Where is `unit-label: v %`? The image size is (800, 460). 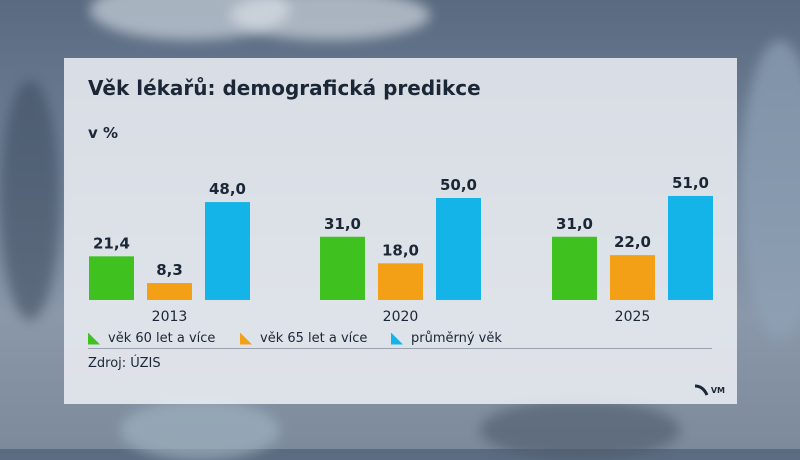
unit-label: v % is located at coordinates (103, 133).